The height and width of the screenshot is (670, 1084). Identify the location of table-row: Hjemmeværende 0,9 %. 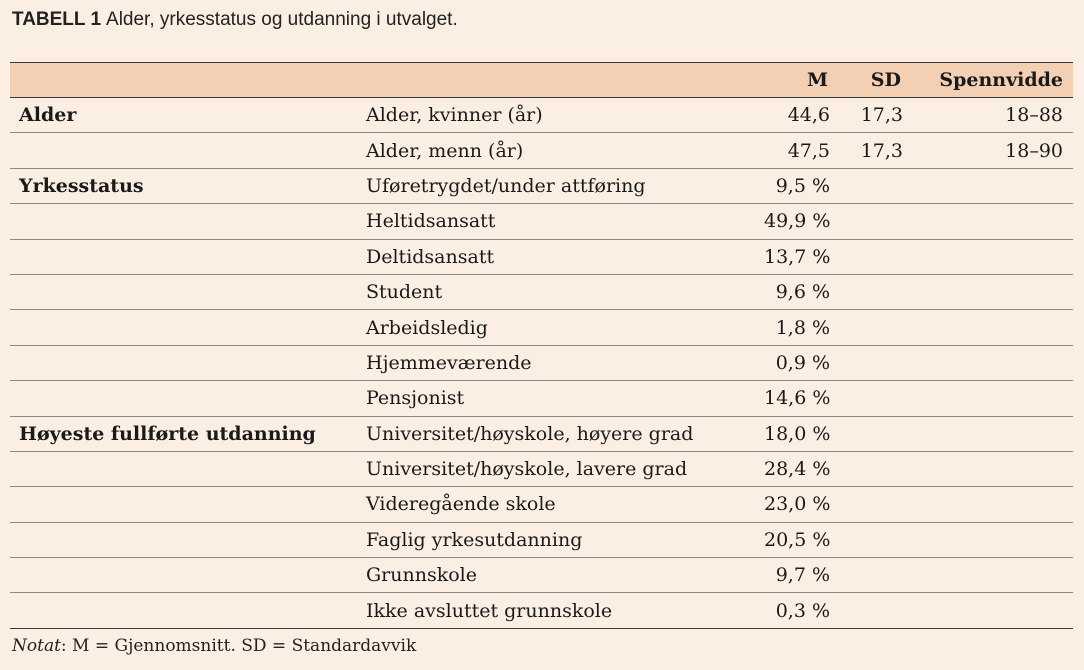
(541, 363).